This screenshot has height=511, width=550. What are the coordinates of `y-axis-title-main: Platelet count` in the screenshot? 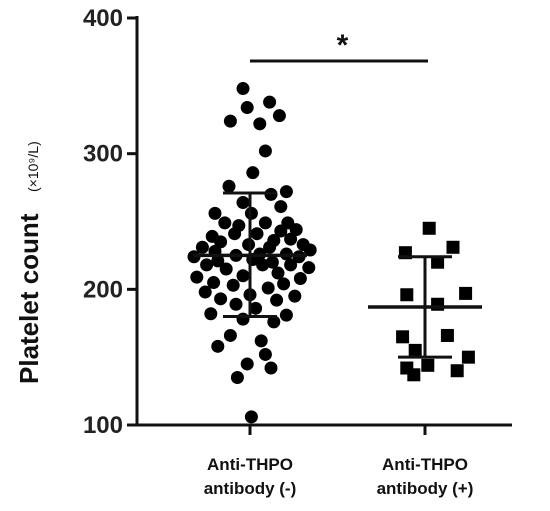 It's located at (29, 298).